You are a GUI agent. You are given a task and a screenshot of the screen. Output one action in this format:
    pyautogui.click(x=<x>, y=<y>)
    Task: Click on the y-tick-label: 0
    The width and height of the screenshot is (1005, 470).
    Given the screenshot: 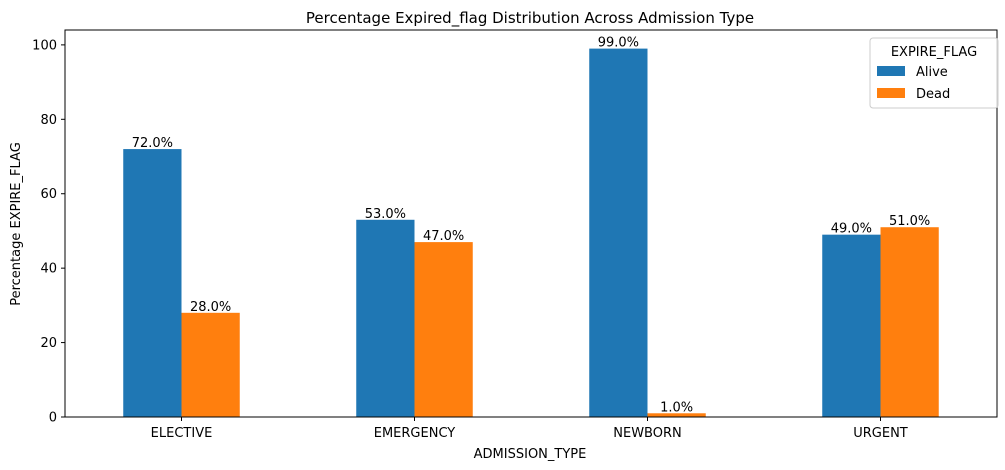 What is the action you would take?
    pyautogui.click(x=53, y=418)
    